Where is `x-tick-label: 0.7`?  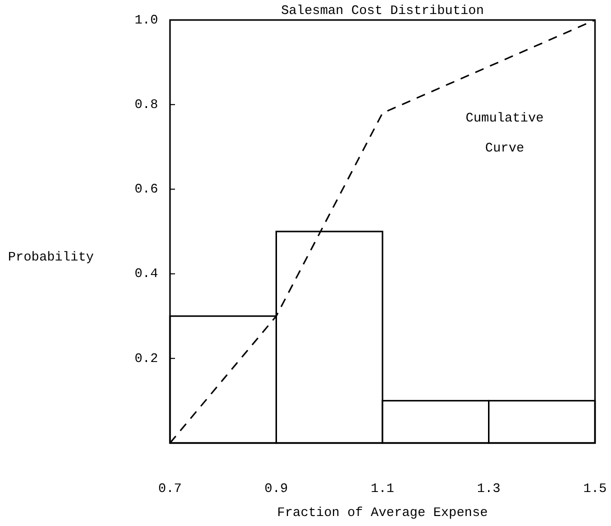 x-tick-label: 0.7 is located at coordinates (170, 488).